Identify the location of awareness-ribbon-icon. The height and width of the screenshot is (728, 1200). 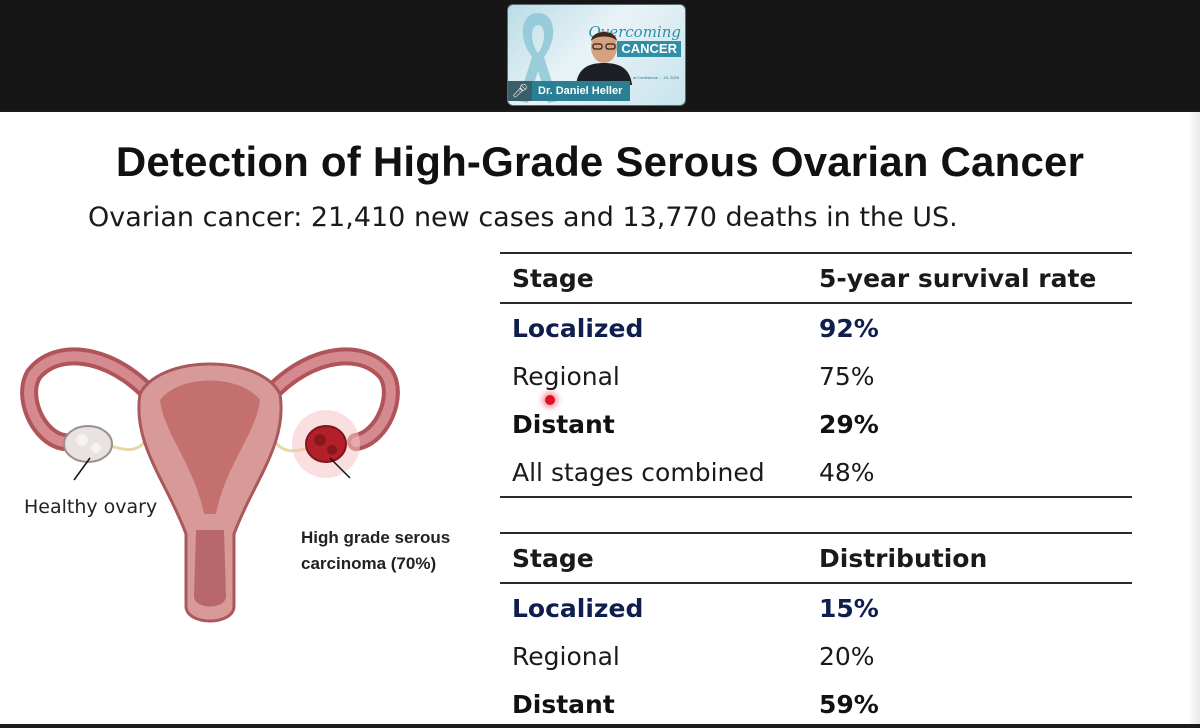
(538, 58).